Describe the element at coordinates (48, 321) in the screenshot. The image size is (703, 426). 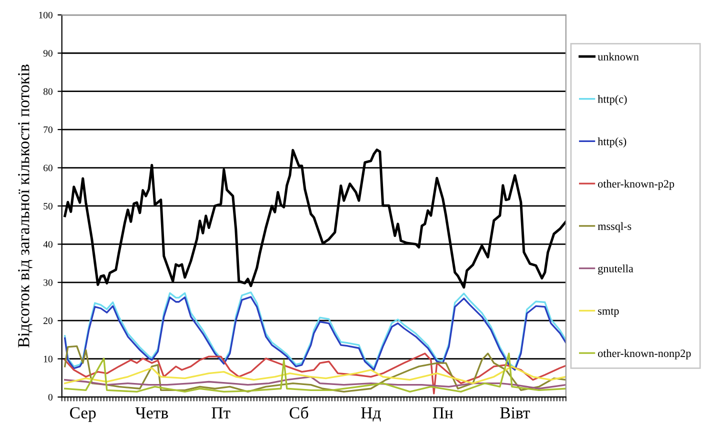
I see `y-tick-label: 20` at that location.